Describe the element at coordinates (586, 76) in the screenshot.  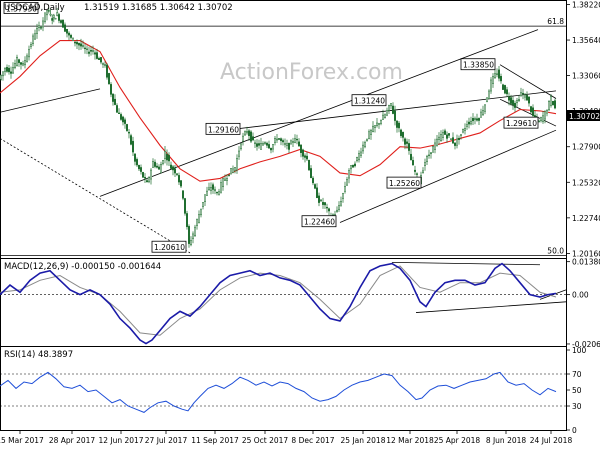
I see `price-y-tick-label: 1.33060` at that location.